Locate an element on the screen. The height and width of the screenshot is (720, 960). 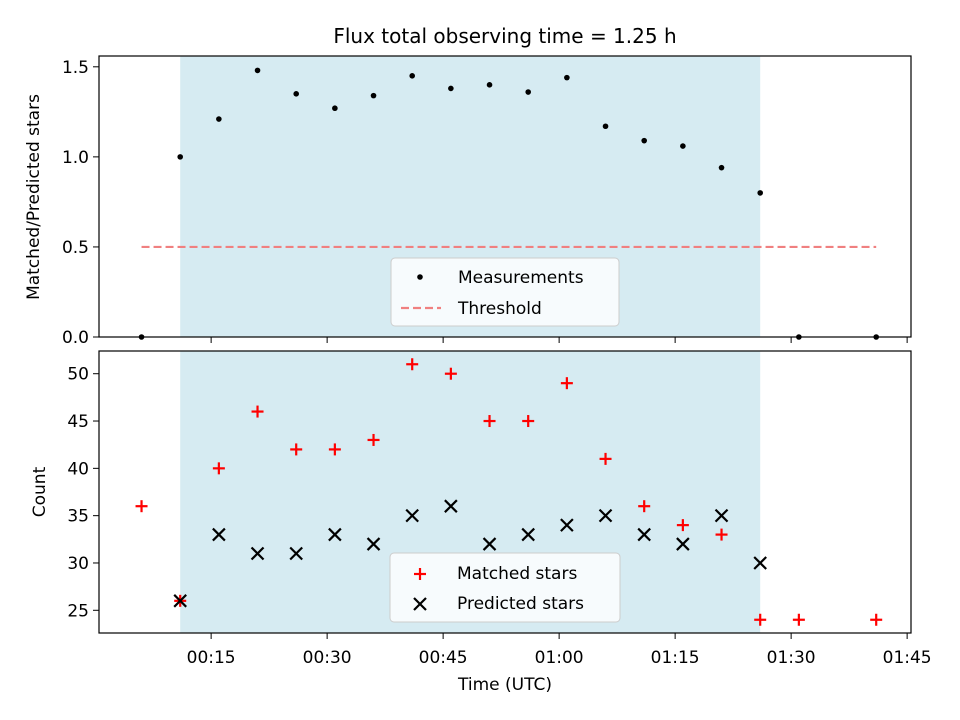
bottom-y-tick-label: 35 is located at coordinates (78, 517).